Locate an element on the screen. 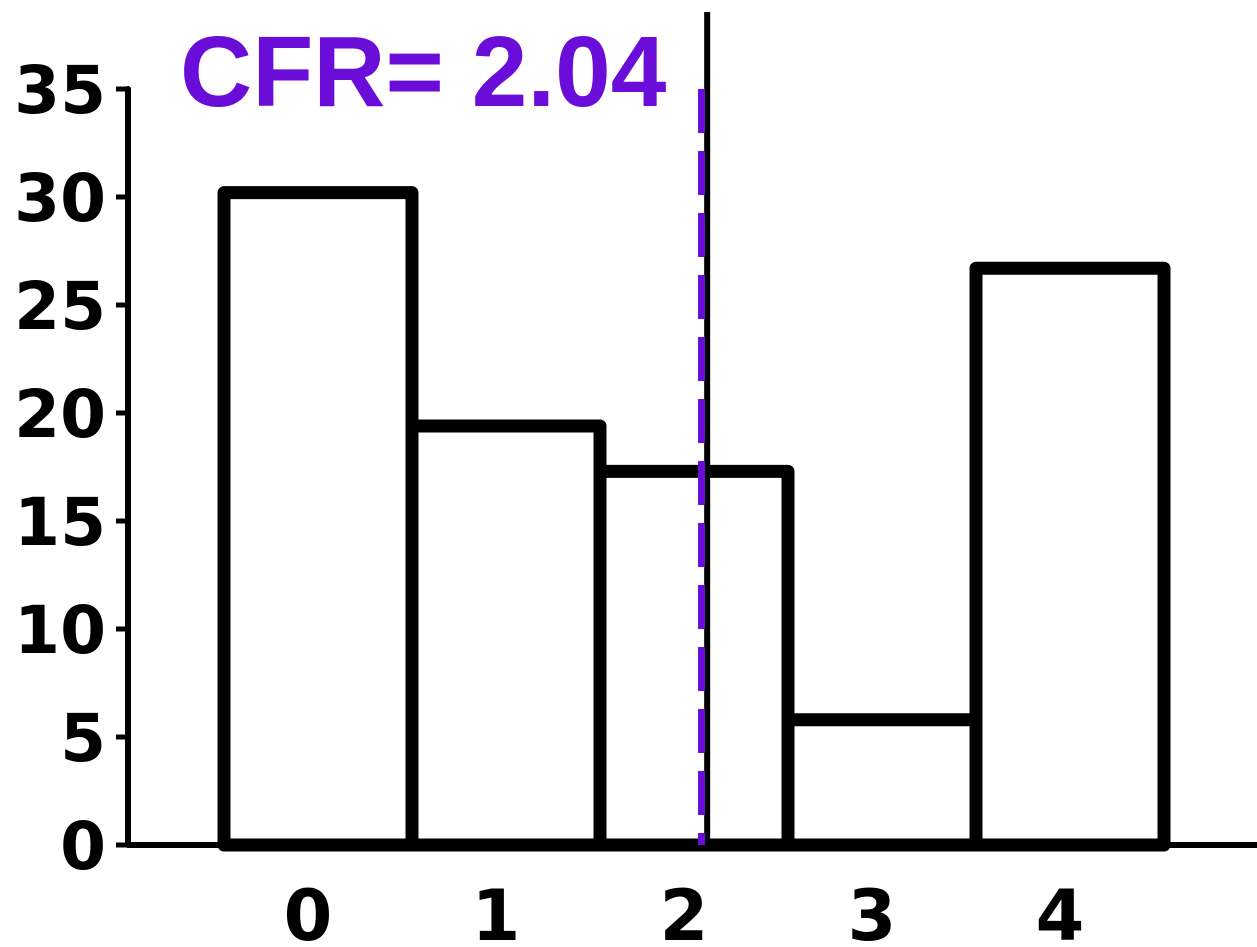 The image size is (1257, 947). y-tick-label: 0 is located at coordinates (83, 846).